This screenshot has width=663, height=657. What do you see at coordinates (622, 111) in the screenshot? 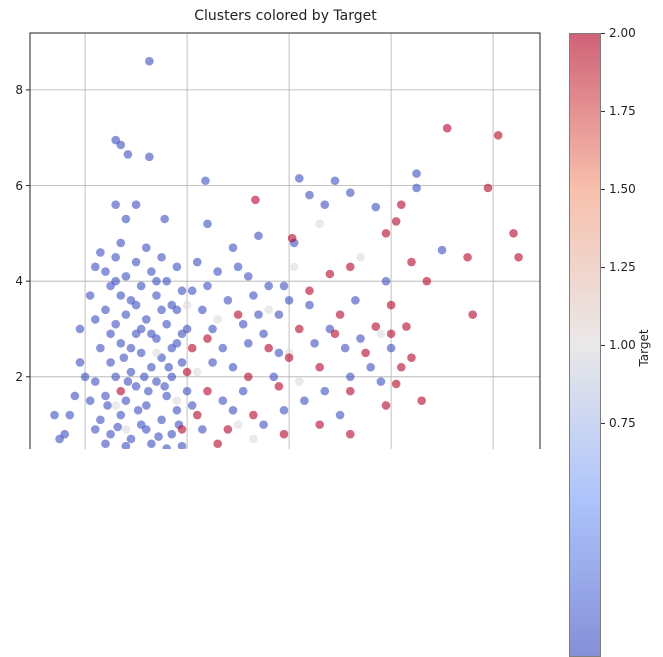
I see `colorbar-tick-label: 1.75` at bounding box center [622, 111].